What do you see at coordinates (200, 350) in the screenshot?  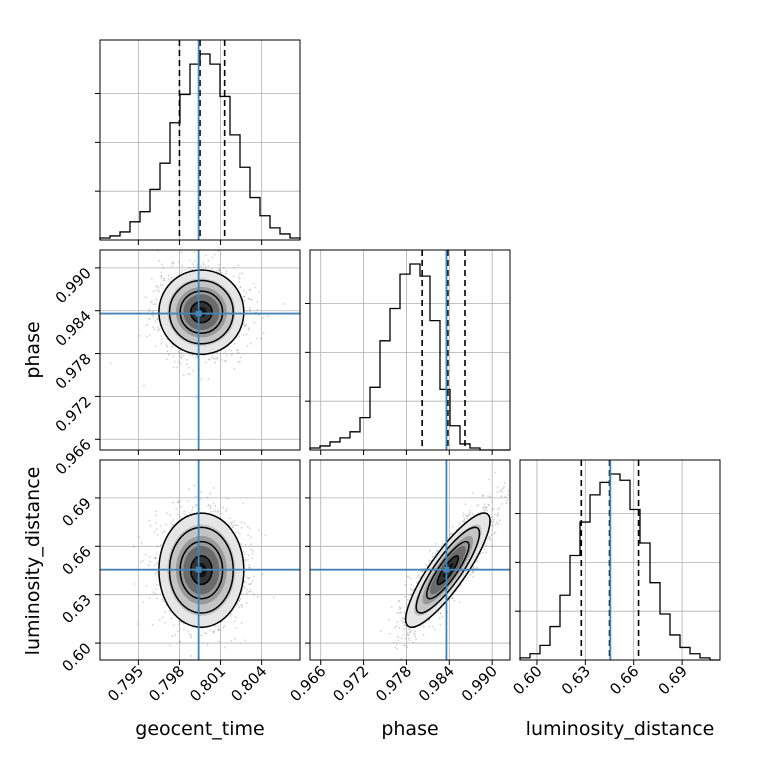 I see `panel-frame` at bounding box center [200, 350].